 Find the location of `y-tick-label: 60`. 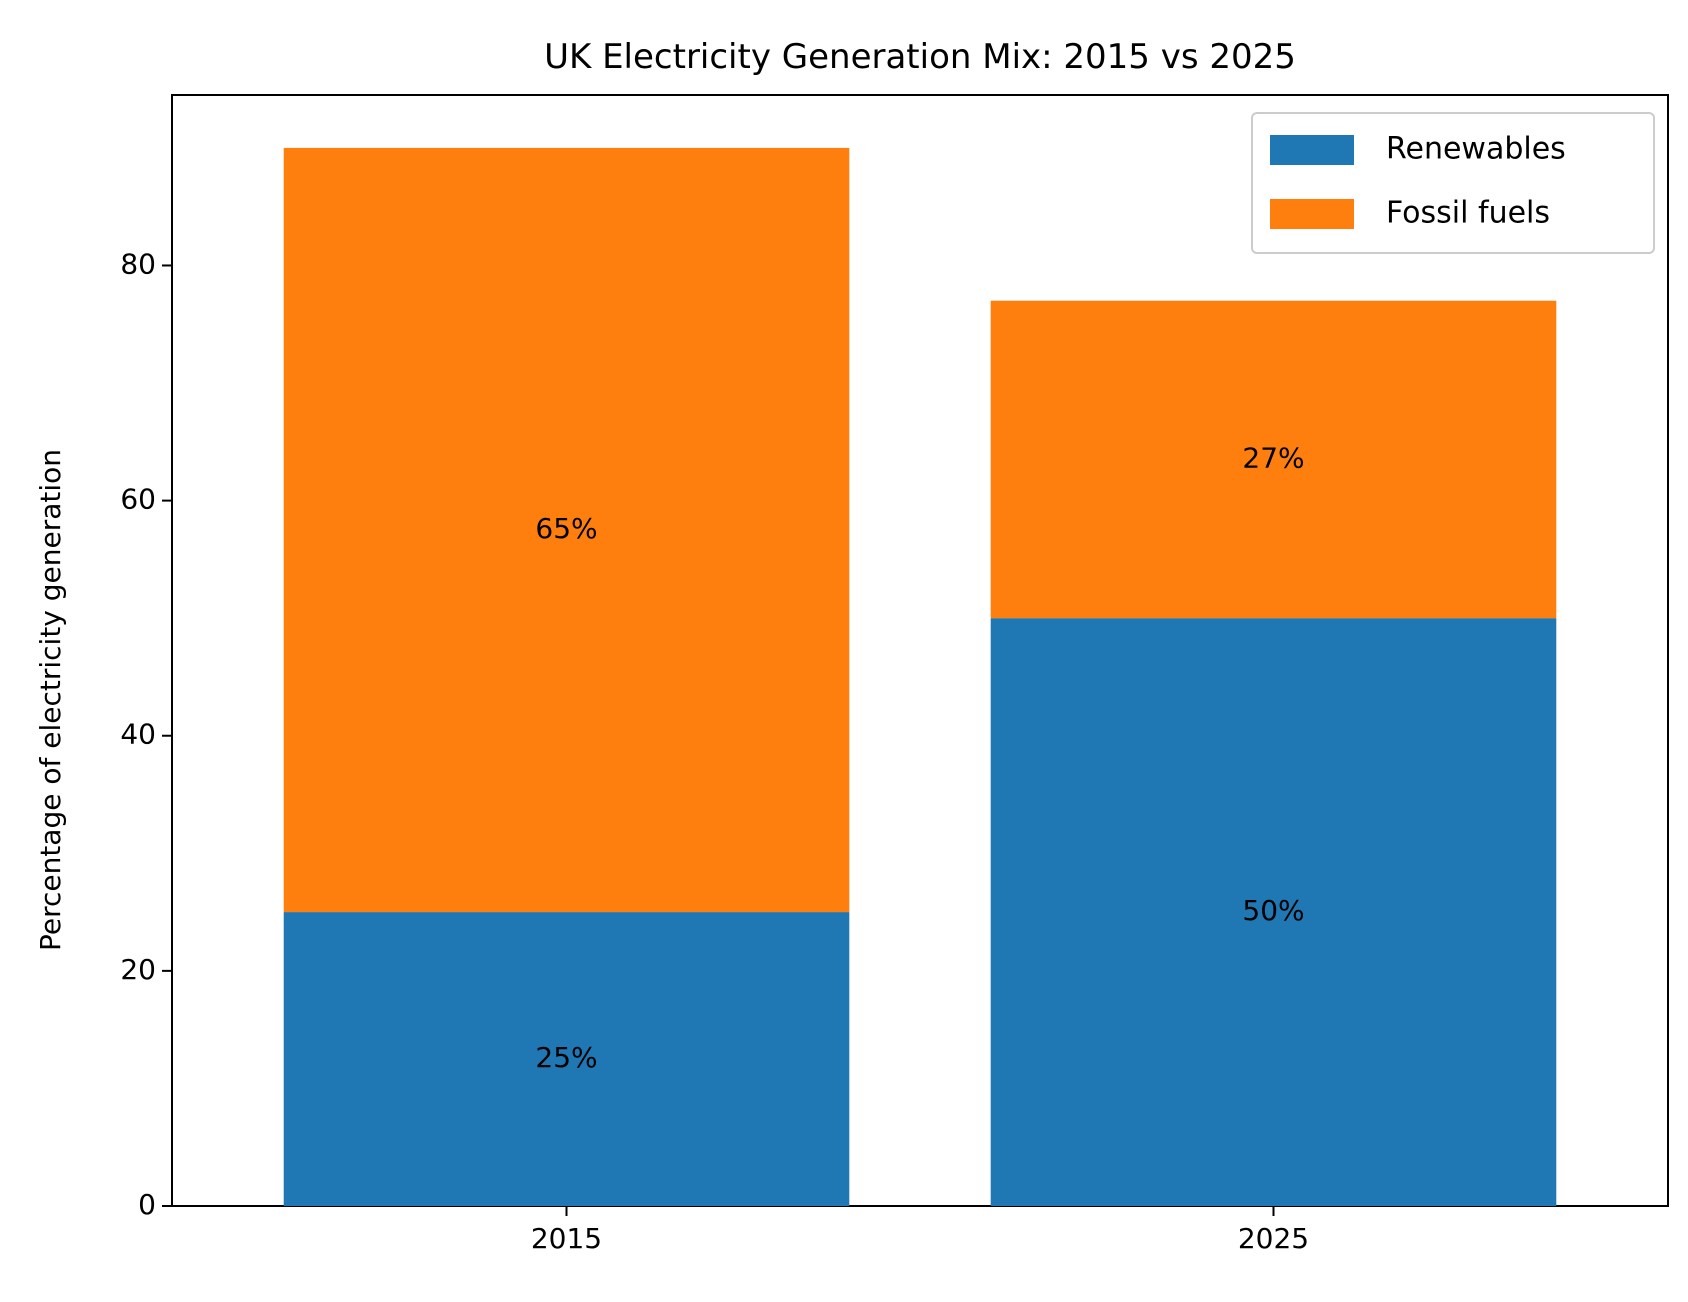

y-tick-label: 60 is located at coordinates (138, 499).